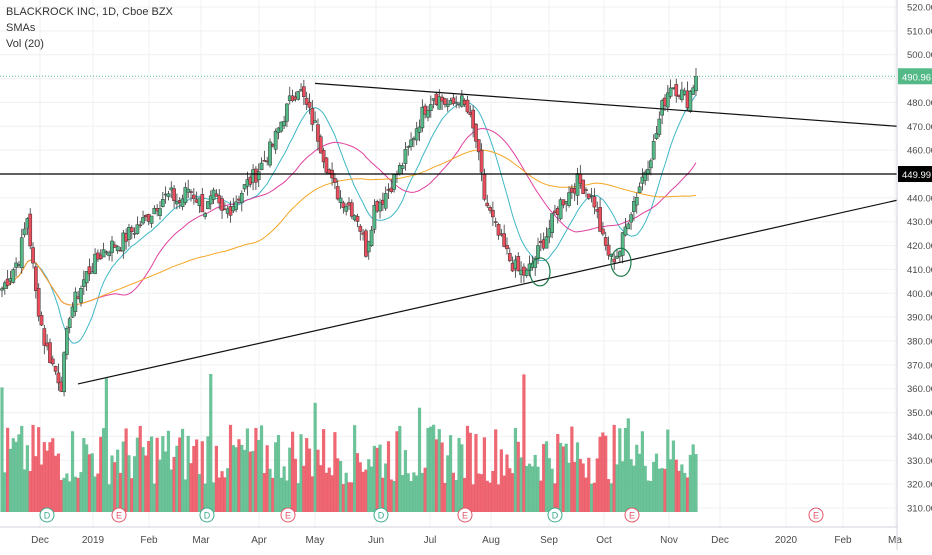 Image resolution: width=932 pixels, height=555 pixels. I want to click on y-tick-label: 520.00, so click(919, 8).